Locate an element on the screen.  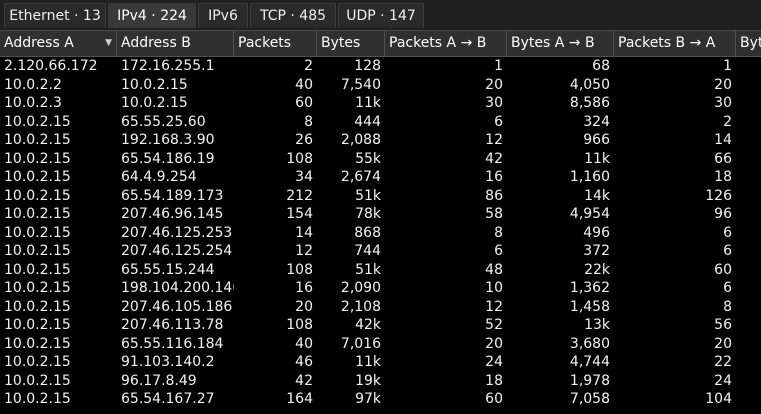
cell-bytes: 97k is located at coordinates (368, 399).